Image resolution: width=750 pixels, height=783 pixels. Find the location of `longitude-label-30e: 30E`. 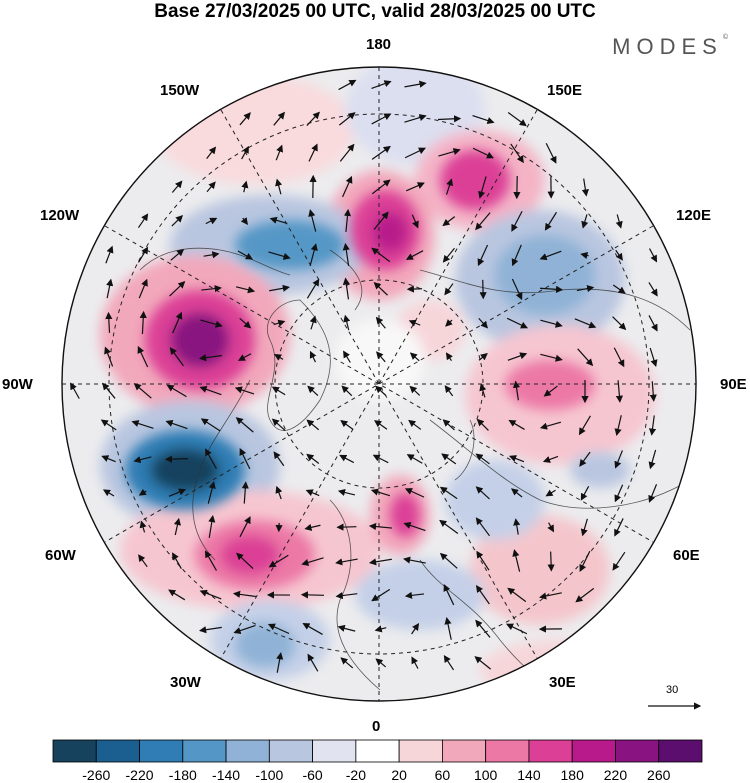

longitude-label-30e: 30E is located at coordinates (562, 682).